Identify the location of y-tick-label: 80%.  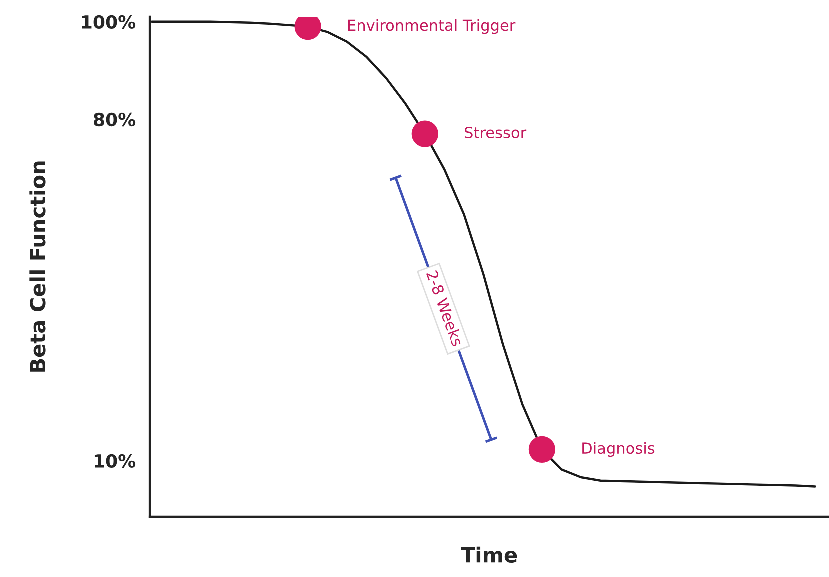
(115, 119).